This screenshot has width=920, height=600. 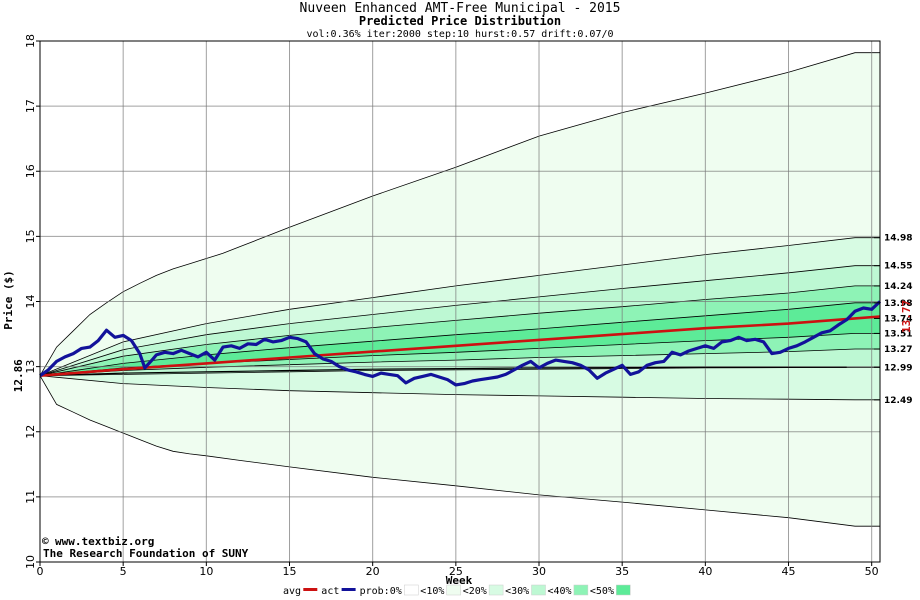 I want to click on legend: avg act prob:0% <10% <20% <30% <40% <50%, so click(x=457, y=590).